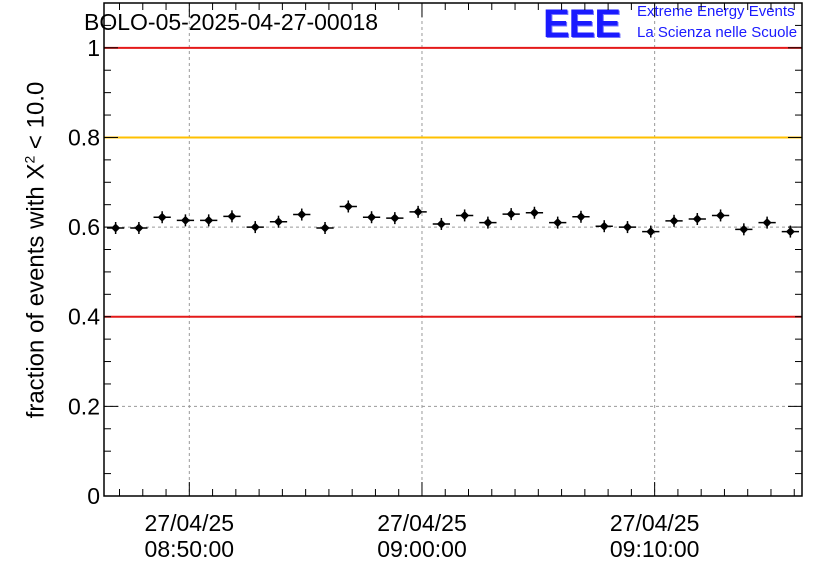 This screenshot has height=572, width=836. I want to click on chart-title: BOLO-05-2025-04-27-00018, so click(231, 22).